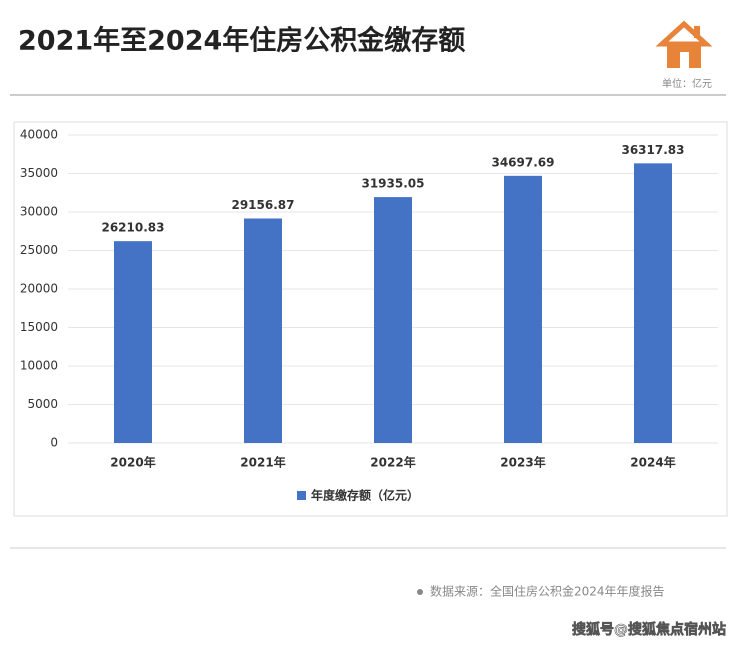 Image resolution: width=740 pixels, height=650 pixels. Describe the element at coordinates (365, 495) in the screenshot. I see `legend-label: 年度缴存额（亿元）` at that location.